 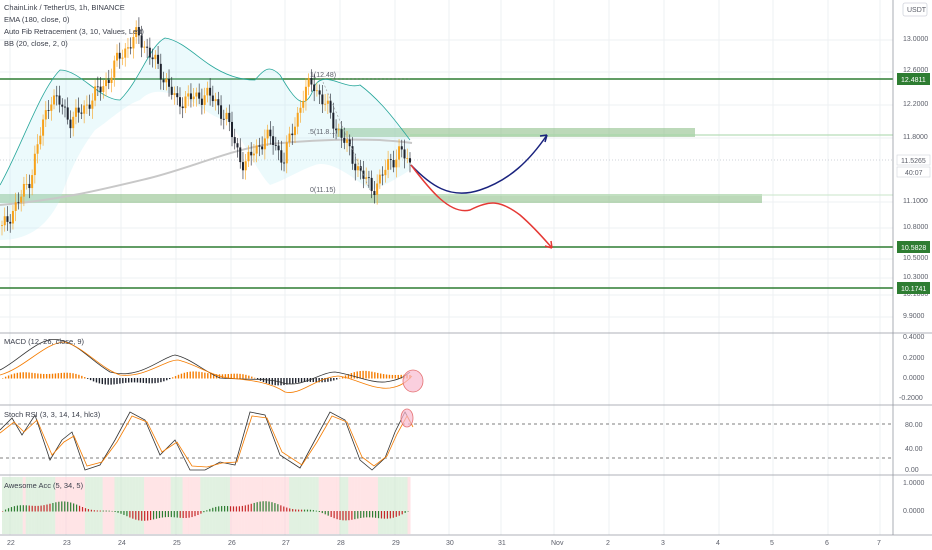 I want to click on time-tick: 5, so click(x=772, y=543).